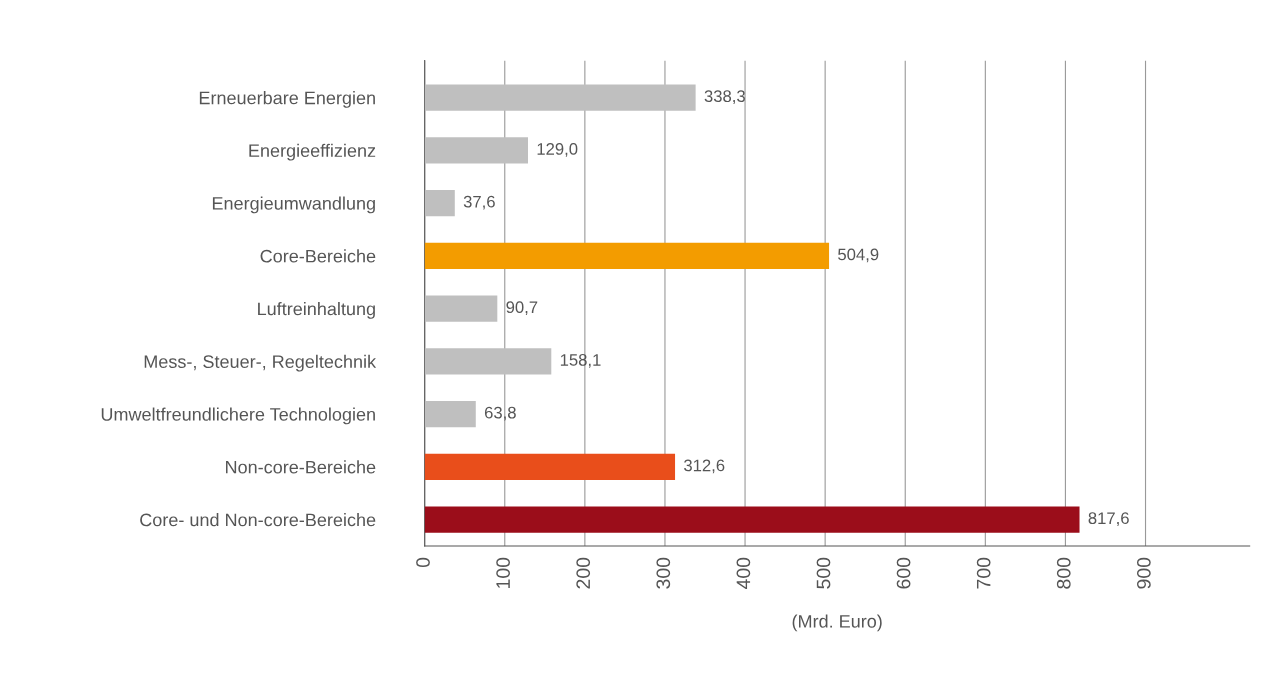 The height and width of the screenshot is (674, 1283). I want to click on data-label: 338,3, so click(724, 97).